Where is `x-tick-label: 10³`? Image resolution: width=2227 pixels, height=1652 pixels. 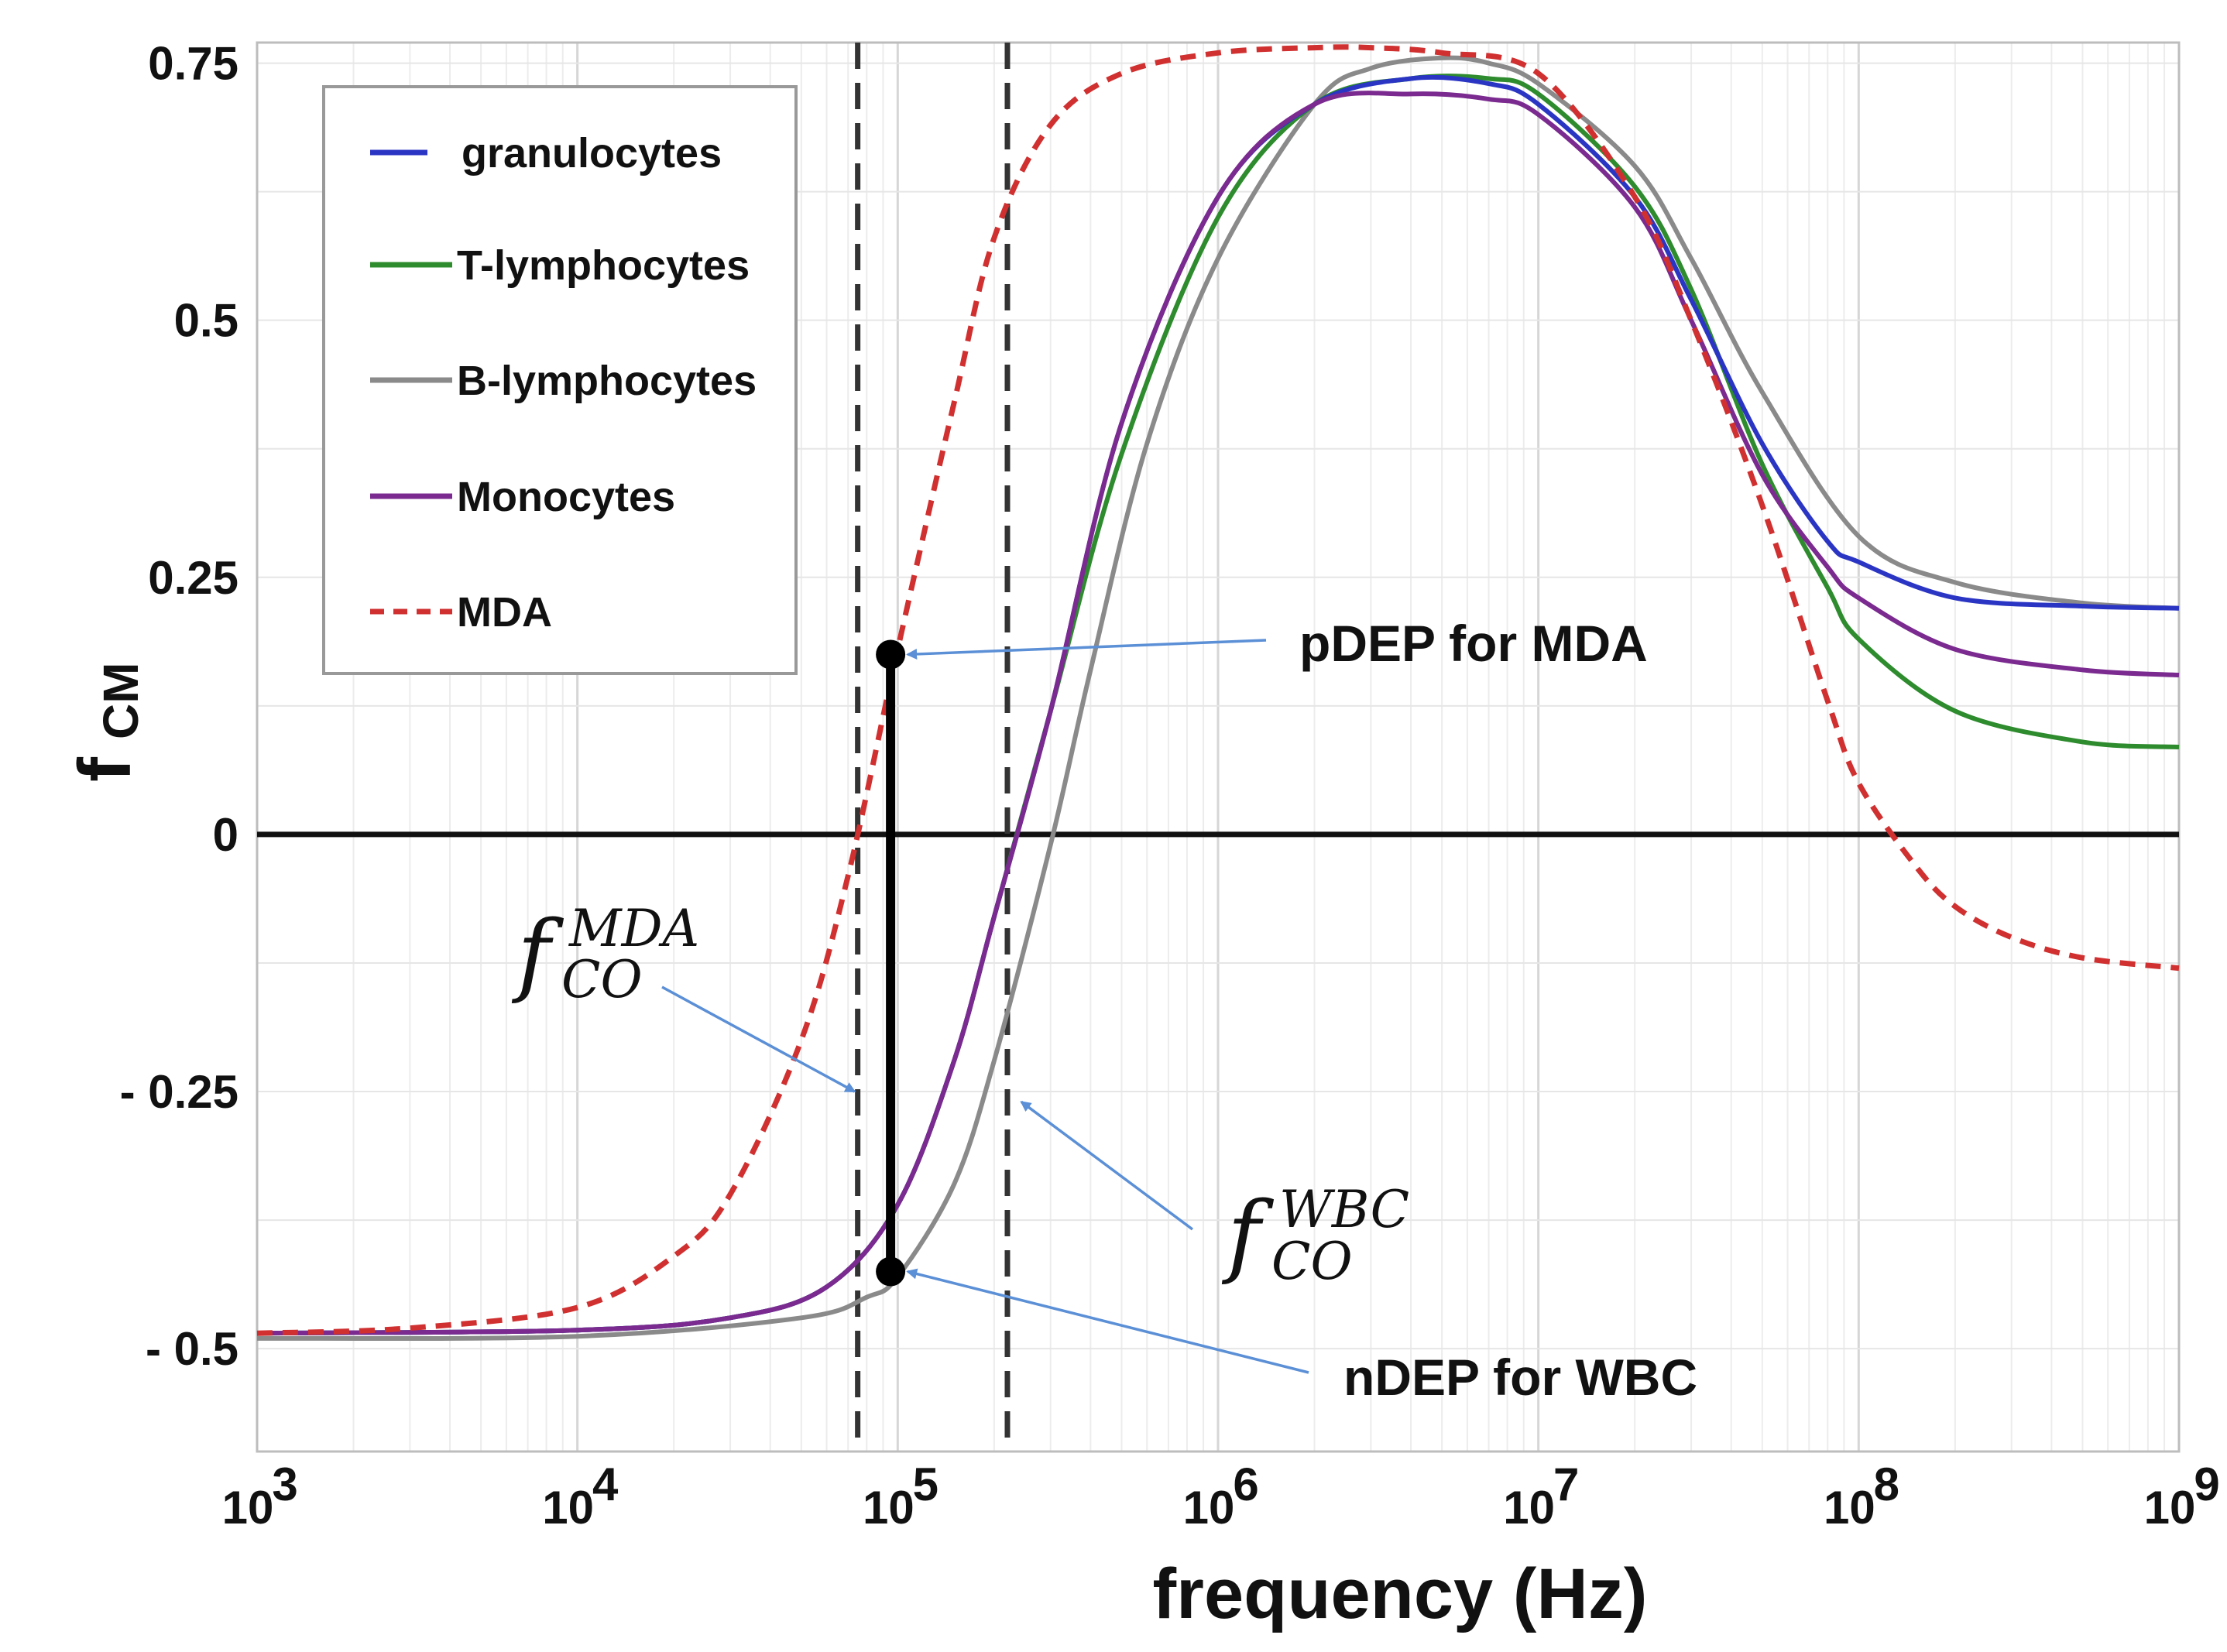 x-tick-label: 10³ is located at coordinates (260, 1496).